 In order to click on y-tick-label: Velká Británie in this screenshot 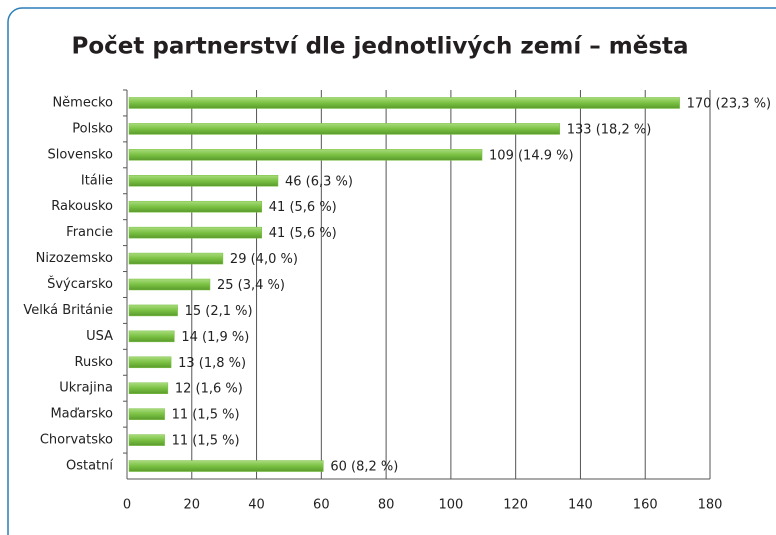, I will do `click(68, 310)`.